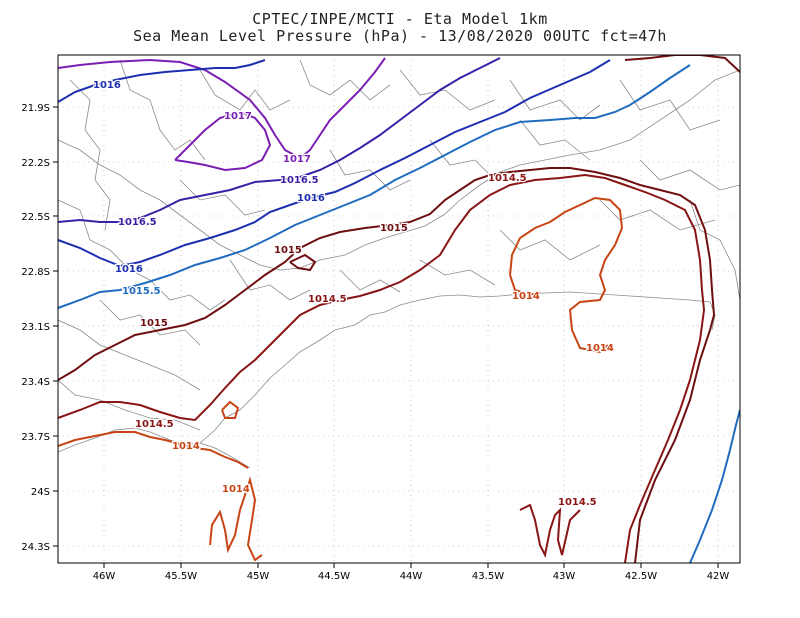  I want to click on x-tick-label: 42W, so click(718, 576).